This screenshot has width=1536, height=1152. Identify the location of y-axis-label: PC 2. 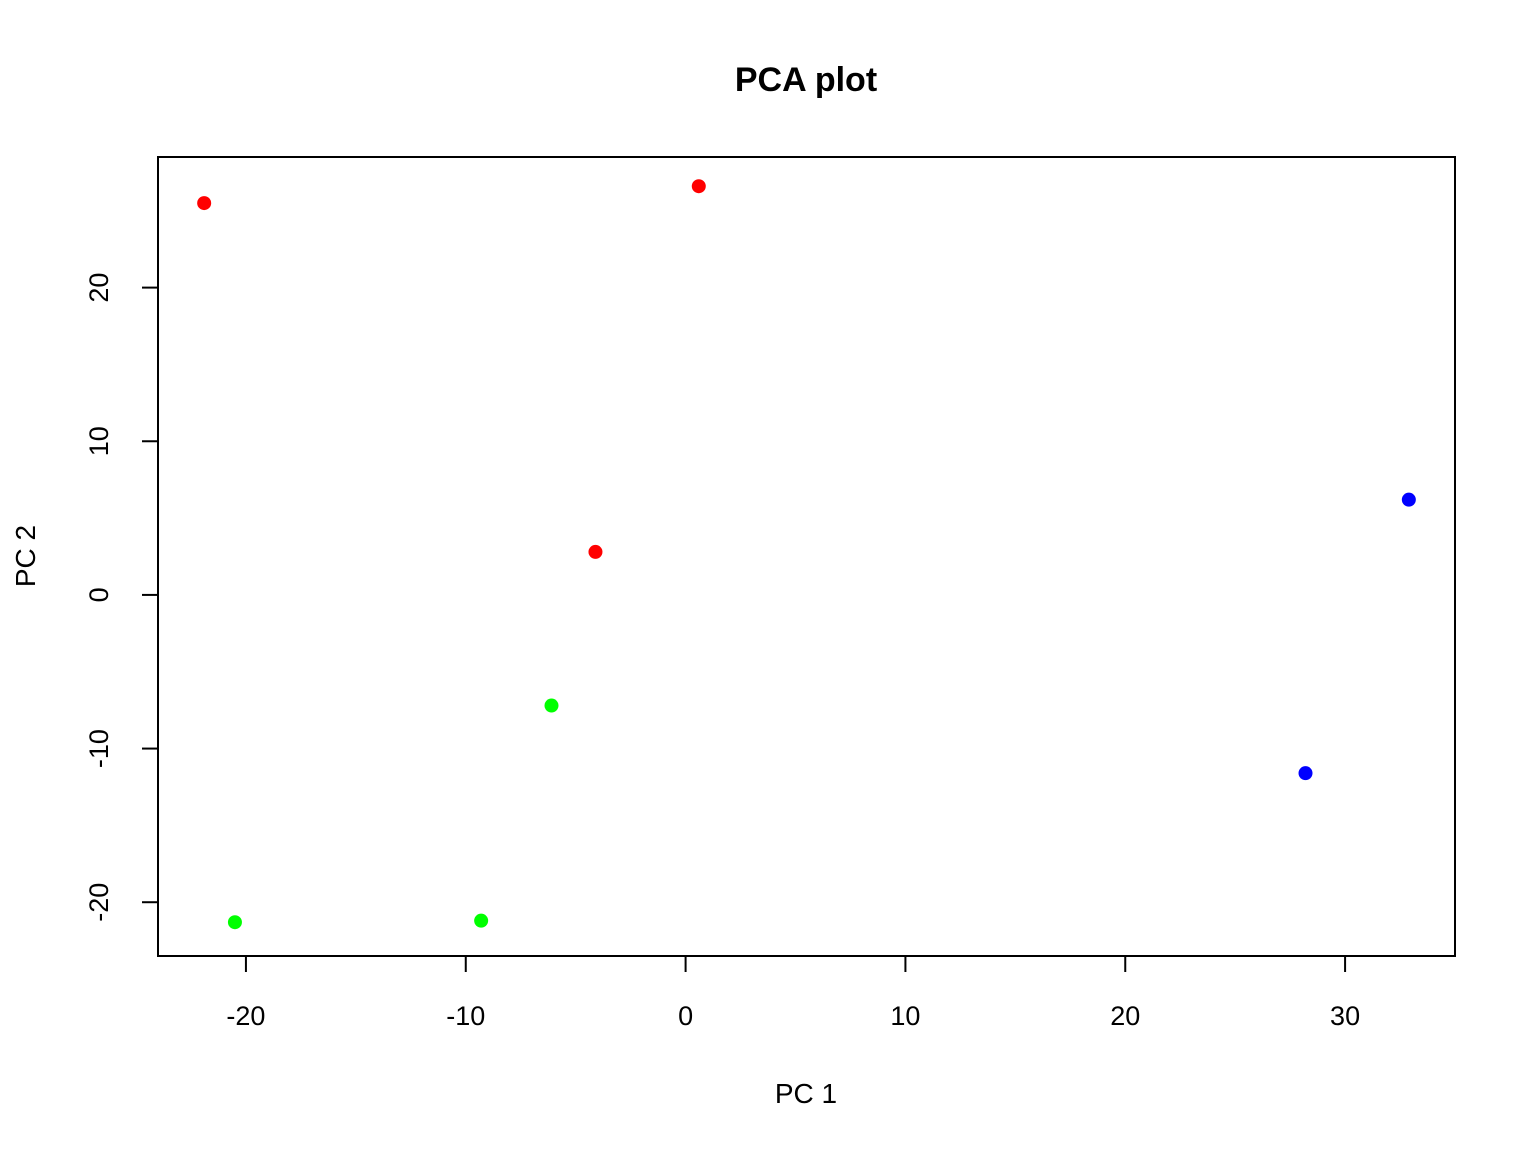
(25, 556).